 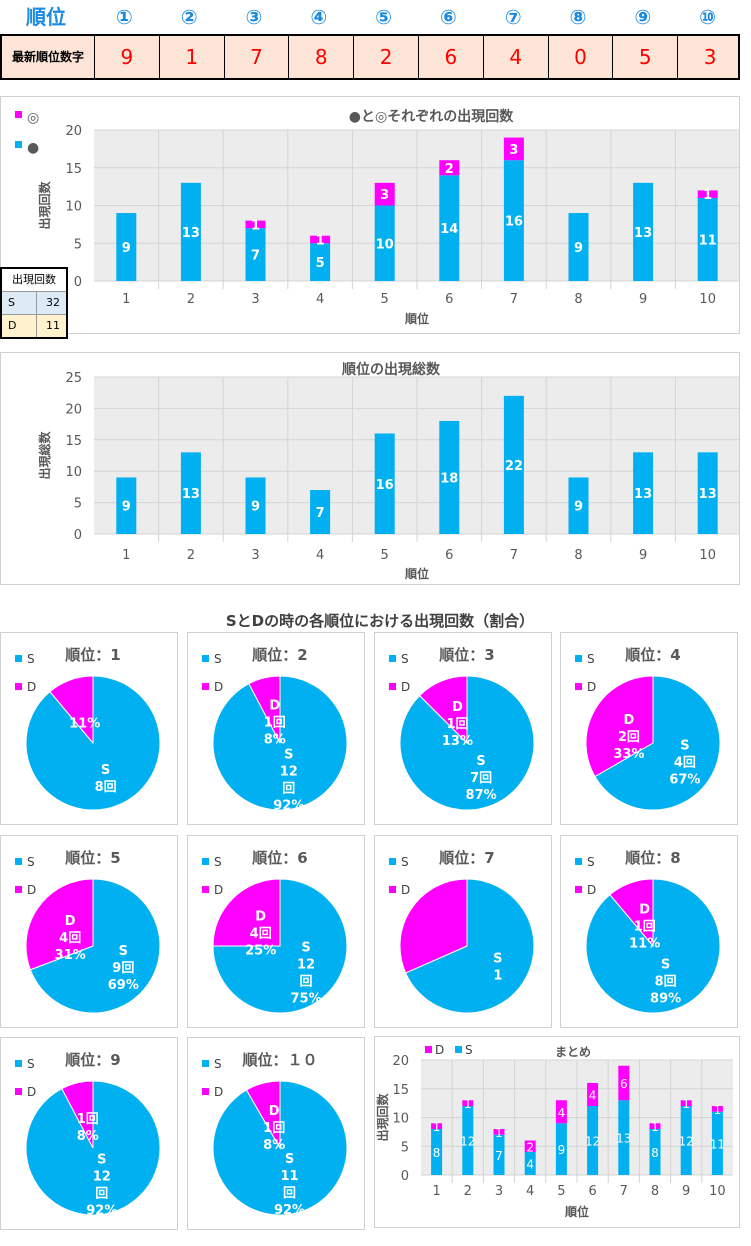 What do you see at coordinates (18, 144) in the screenshot?
I see `legend-swatch-mark1` at bounding box center [18, 144].